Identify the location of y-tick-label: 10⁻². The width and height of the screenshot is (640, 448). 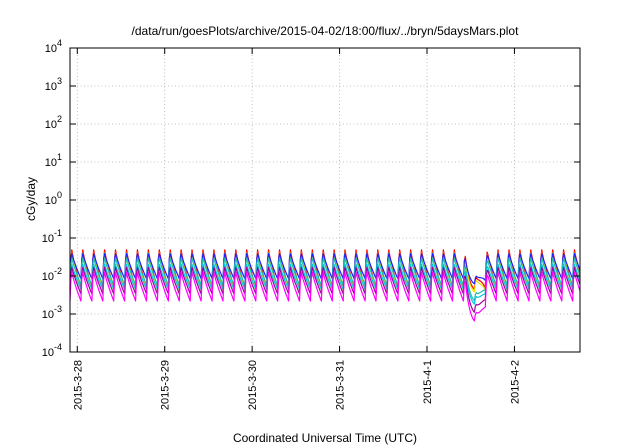
(52, 274).